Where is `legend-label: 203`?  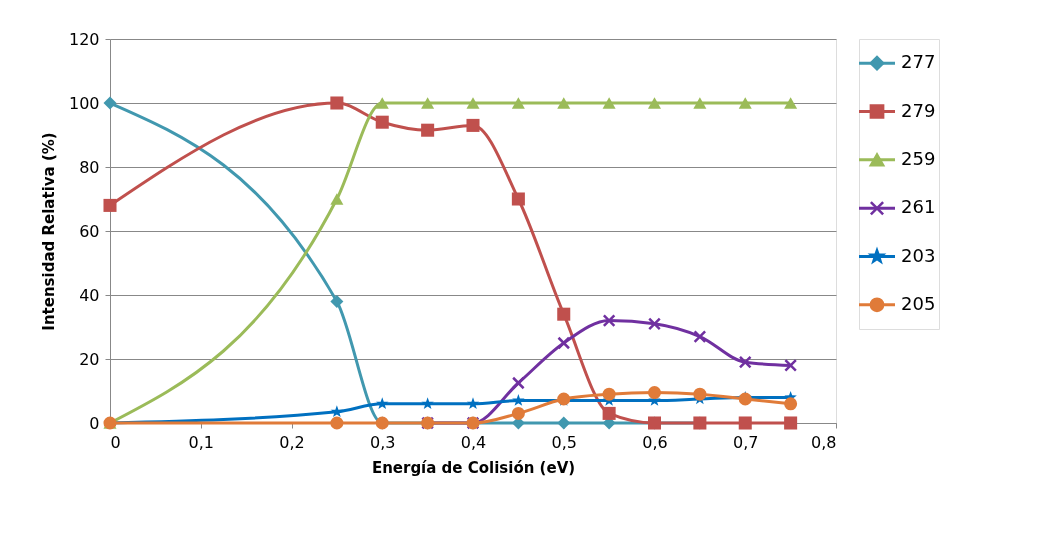
legend-label: 203 is located at coordinates (918, 255).